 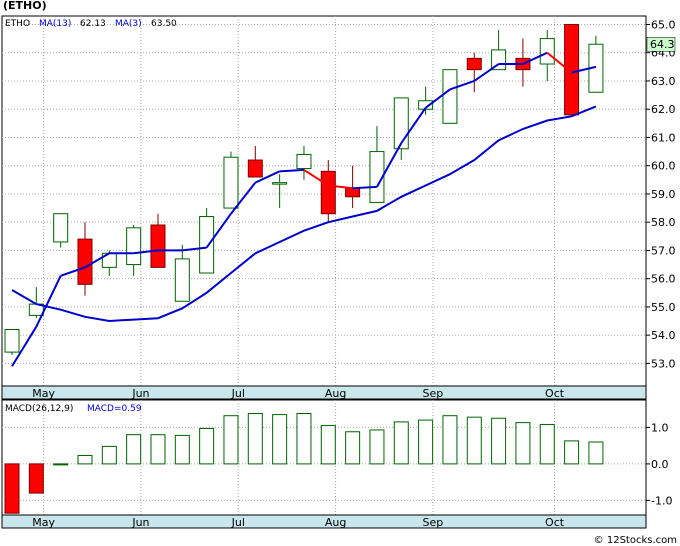 I want to click on legend-ma13-label: MA(13), so click(x=55, y=24).